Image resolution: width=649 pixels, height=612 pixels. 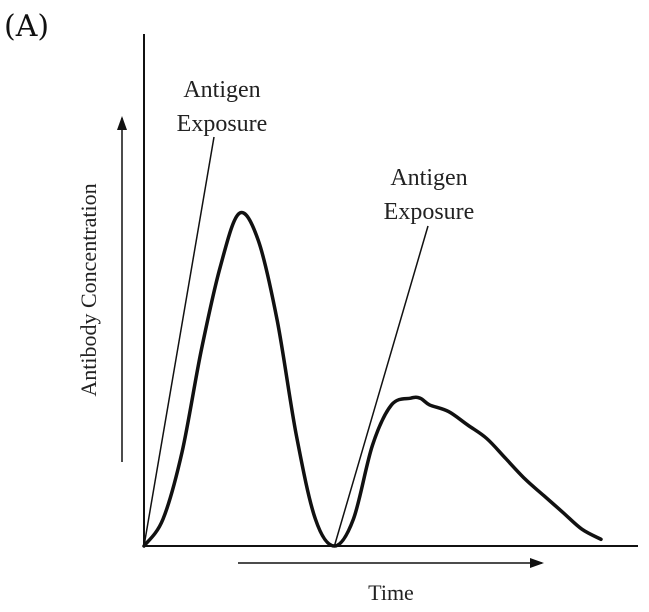 What do you see at coordinates (88, 289) in the screenshot?
I see `y-axis-label: Antibody Concentration` at bounding box center [88, 289].